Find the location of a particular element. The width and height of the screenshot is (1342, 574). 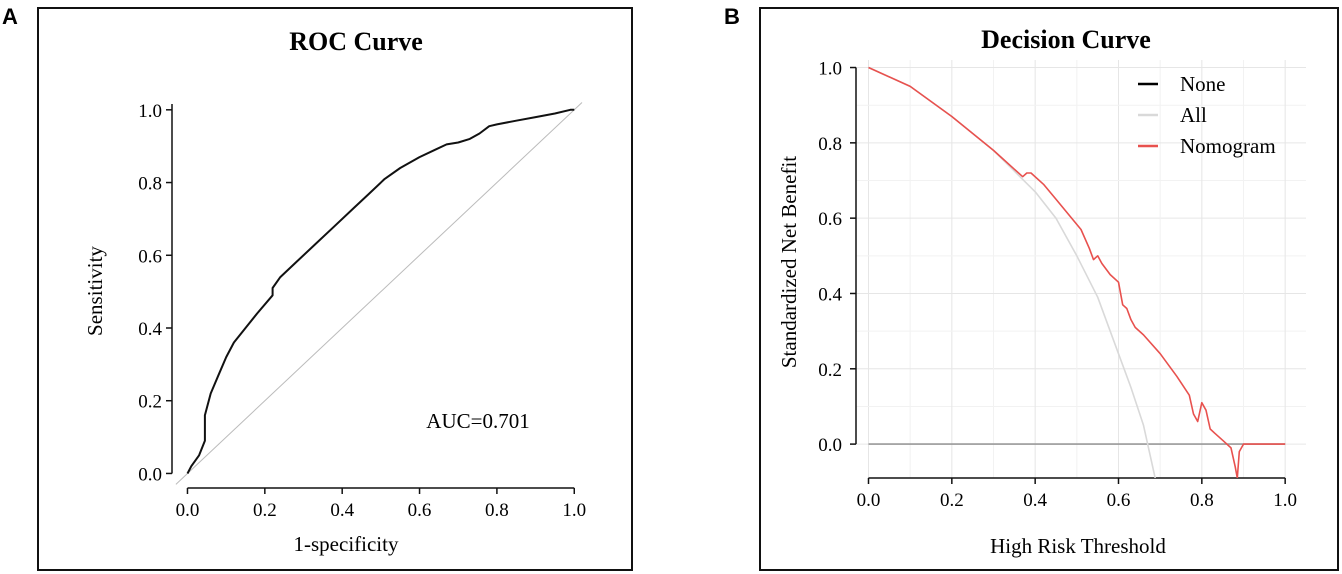

decision-x-label: High Risk Threshold is located at coordinates (1078, 546).